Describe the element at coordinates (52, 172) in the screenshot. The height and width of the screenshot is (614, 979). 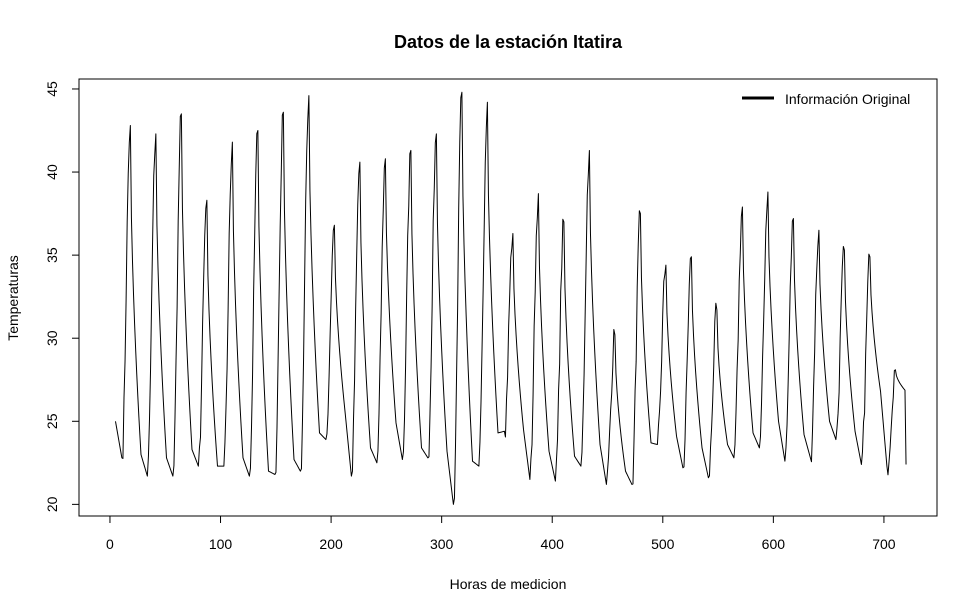
I see `y-tick-label: 40` at that location.